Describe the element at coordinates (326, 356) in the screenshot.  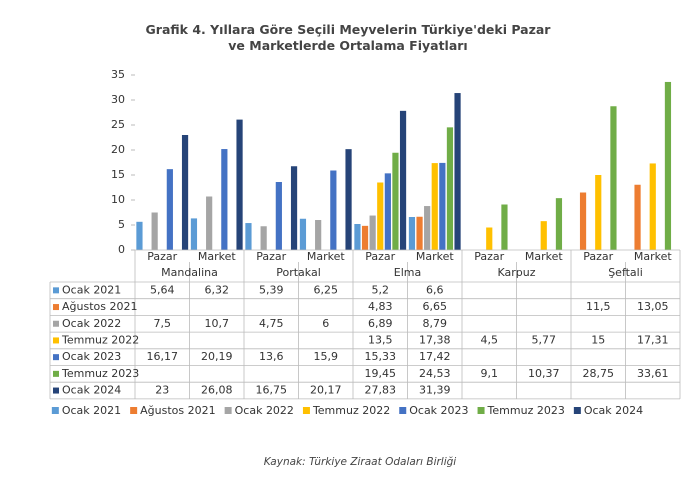
I see `table-value: 15,9` at that location.